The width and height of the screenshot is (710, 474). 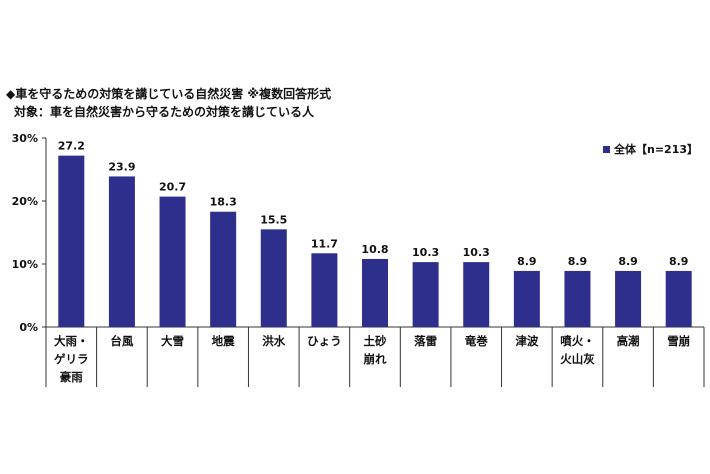 What do you see at coordinates (25, 138) in the screenshot?
I see `y-tick-label: 30%` at bounding box center [25, 138].